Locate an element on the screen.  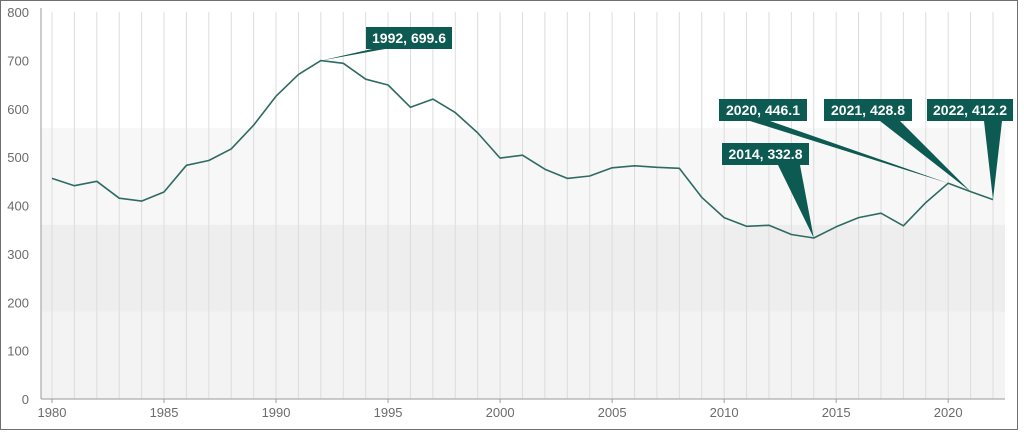
x-tick-label: 2015 is located at coordinates (836, 412).